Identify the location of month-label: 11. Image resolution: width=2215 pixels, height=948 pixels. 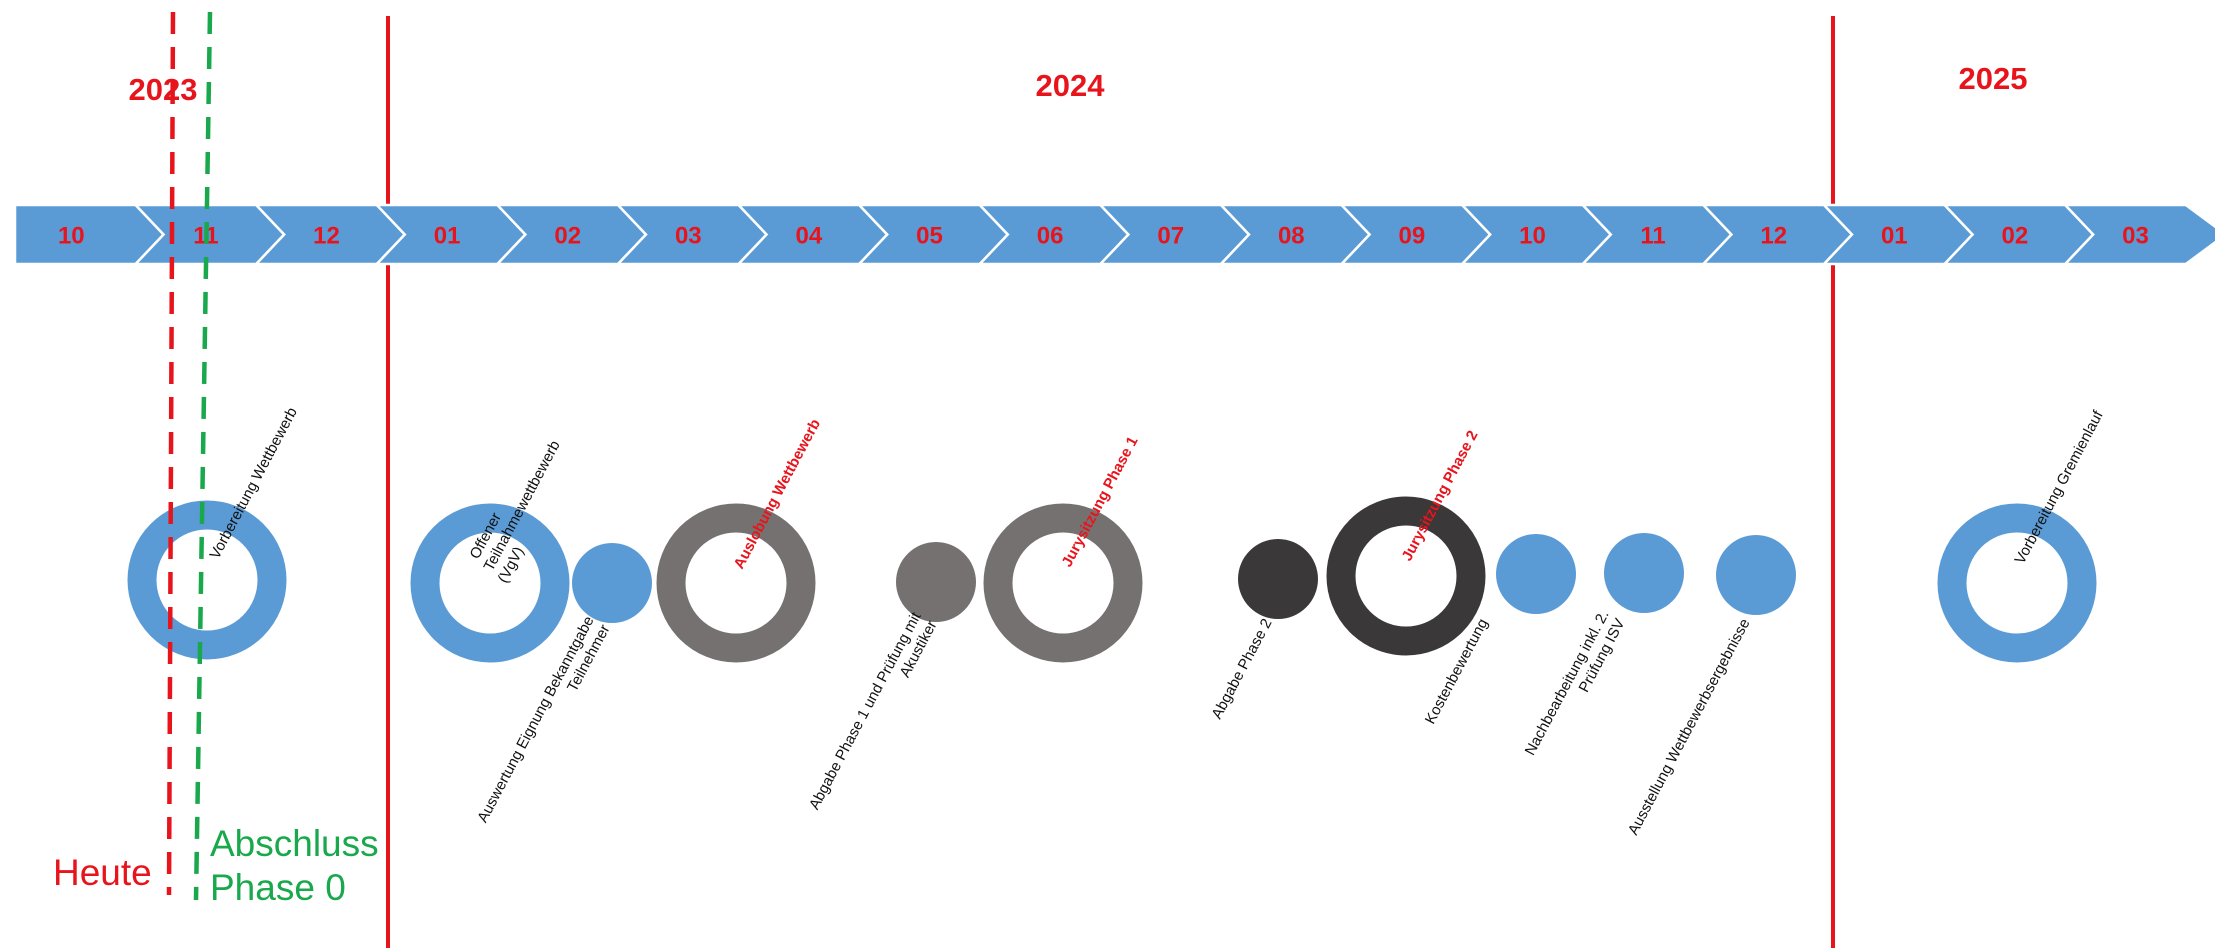
(1652, 236).